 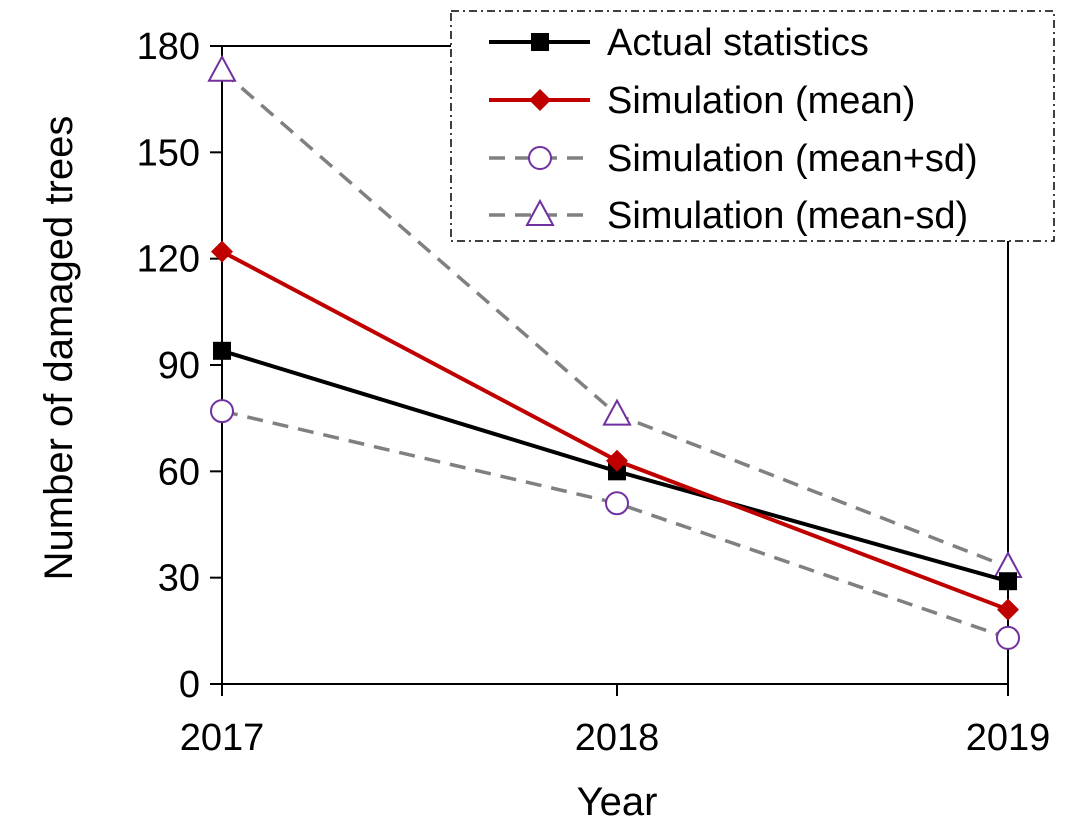 I want to click on y-axis: 0 30 60 90 120 150 180, so click(x=179, y=366).